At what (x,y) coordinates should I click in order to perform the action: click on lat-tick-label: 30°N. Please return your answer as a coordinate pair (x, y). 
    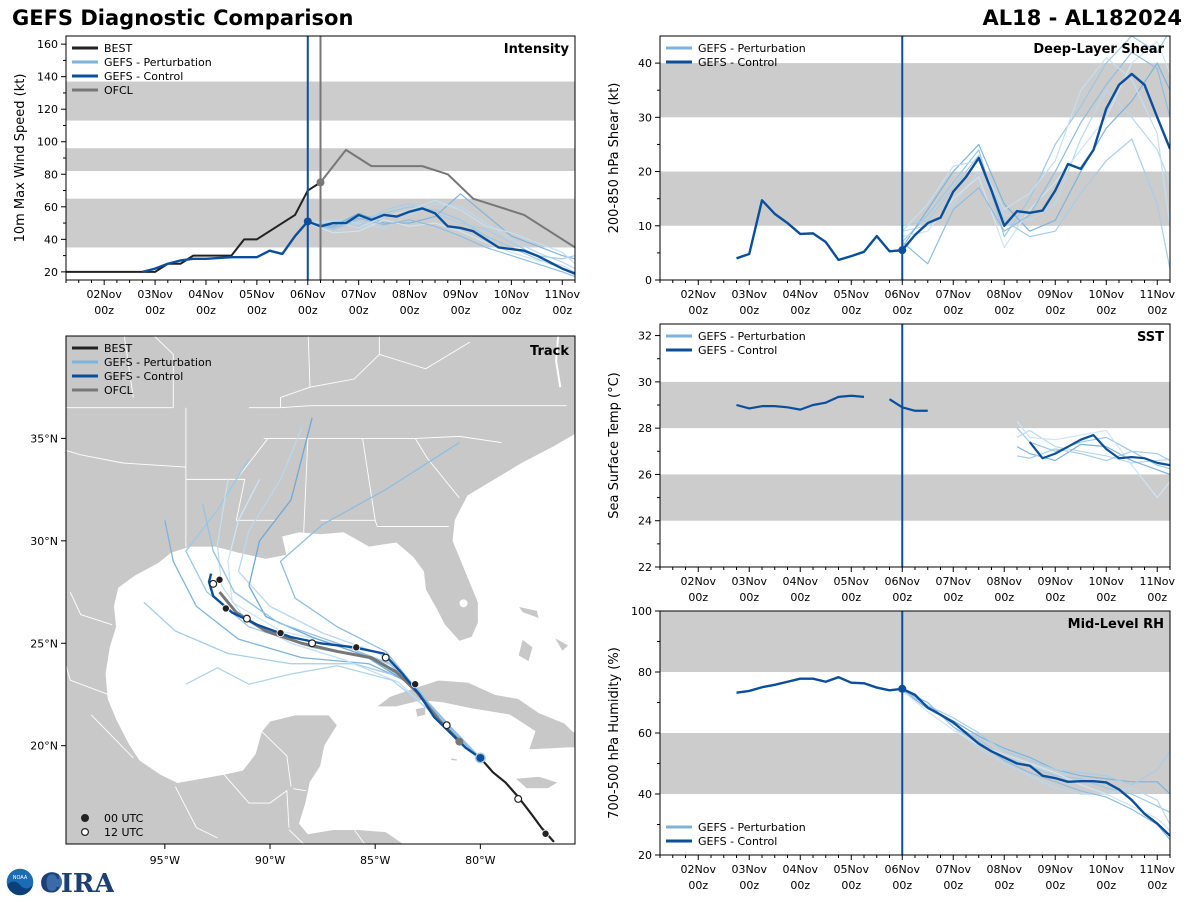
    Looking at the image, I should click on (44, 541).